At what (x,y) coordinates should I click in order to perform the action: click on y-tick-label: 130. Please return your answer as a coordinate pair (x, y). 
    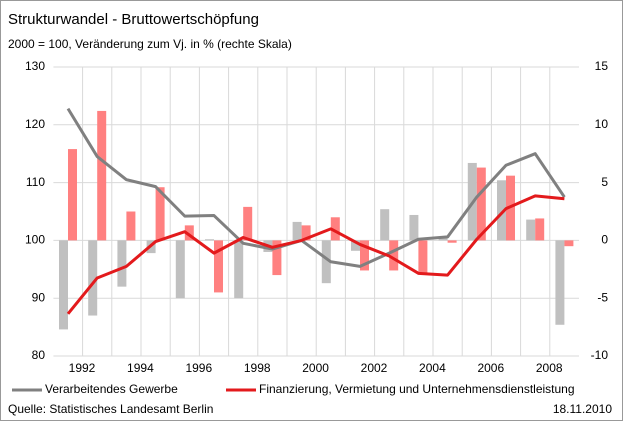
    Looking at the image, I should click on (35, 66).